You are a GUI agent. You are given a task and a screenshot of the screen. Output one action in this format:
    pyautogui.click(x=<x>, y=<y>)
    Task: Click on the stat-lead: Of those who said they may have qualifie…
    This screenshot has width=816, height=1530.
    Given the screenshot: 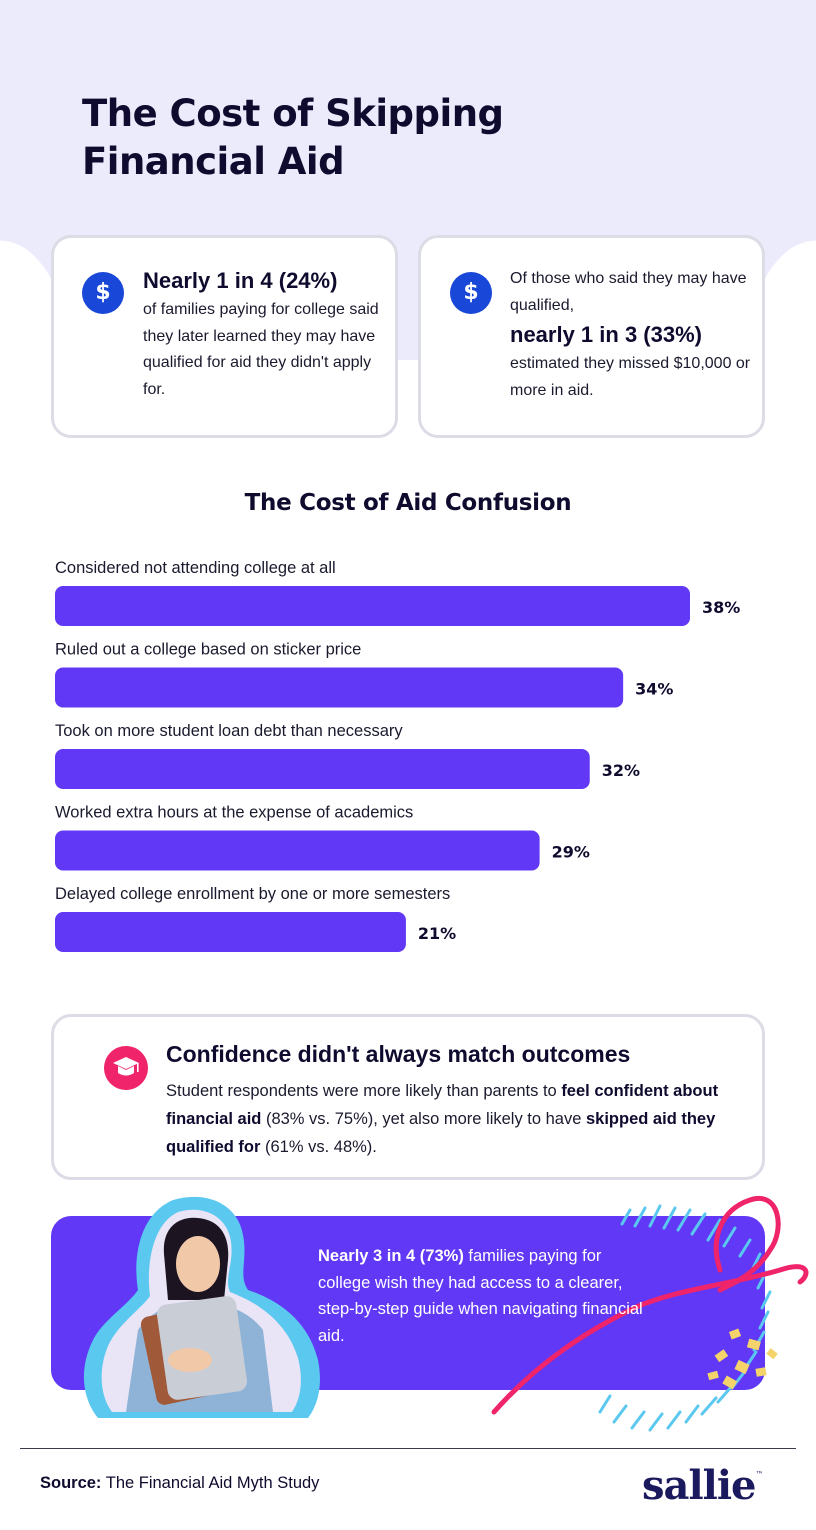 What is the action you would take?
    pyautogui.click(x=628, y=292)
    